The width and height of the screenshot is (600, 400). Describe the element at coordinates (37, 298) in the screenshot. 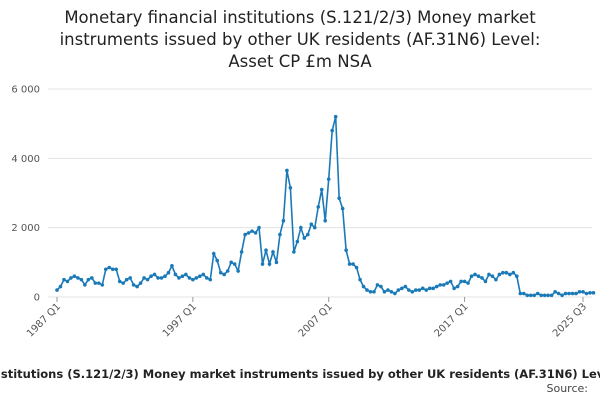

I see `y-tick-label: 0` at that location.